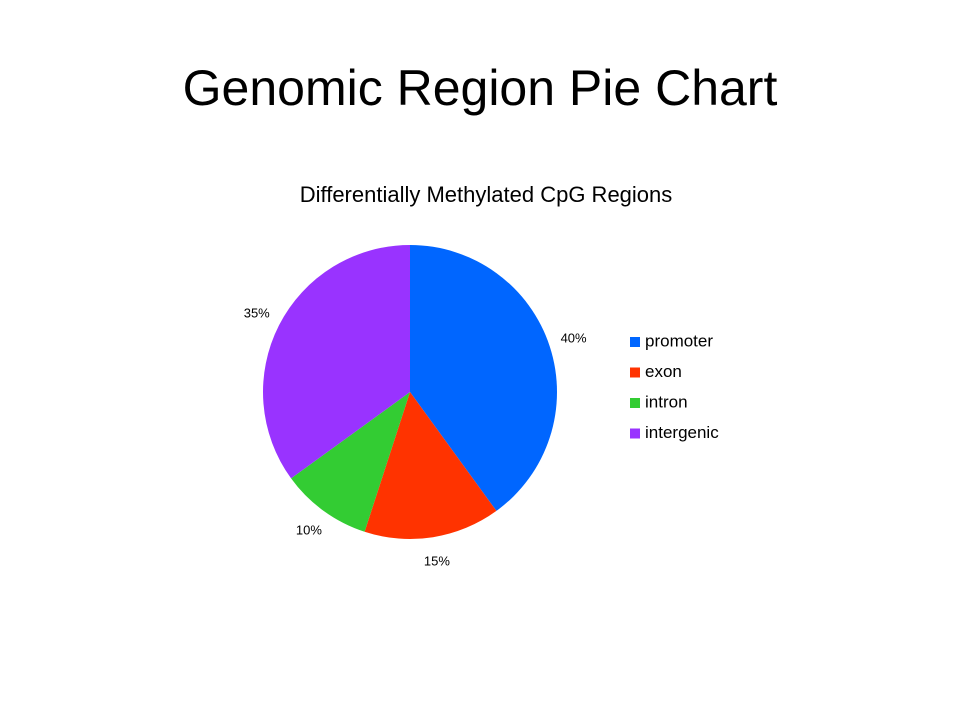 The height and width of the screenshot is (720, 960). Describe the element at coordinates (666, 401) in the screenshot. I see `legend-label: intron` at that location.